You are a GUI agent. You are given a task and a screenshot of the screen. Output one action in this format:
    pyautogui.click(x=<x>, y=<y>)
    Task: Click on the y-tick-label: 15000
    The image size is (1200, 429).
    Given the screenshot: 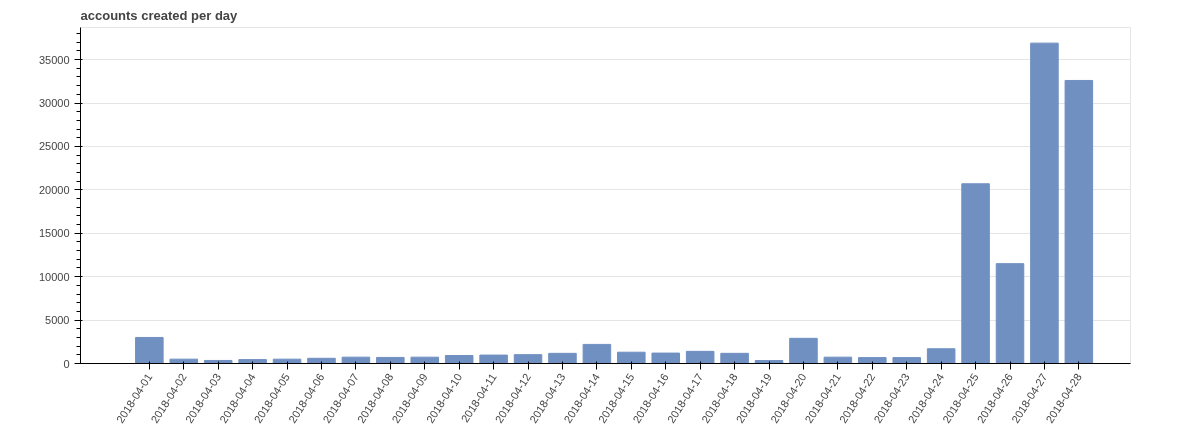 What is the action you would take?
    pyautogui.click(x=54, y=233)
    